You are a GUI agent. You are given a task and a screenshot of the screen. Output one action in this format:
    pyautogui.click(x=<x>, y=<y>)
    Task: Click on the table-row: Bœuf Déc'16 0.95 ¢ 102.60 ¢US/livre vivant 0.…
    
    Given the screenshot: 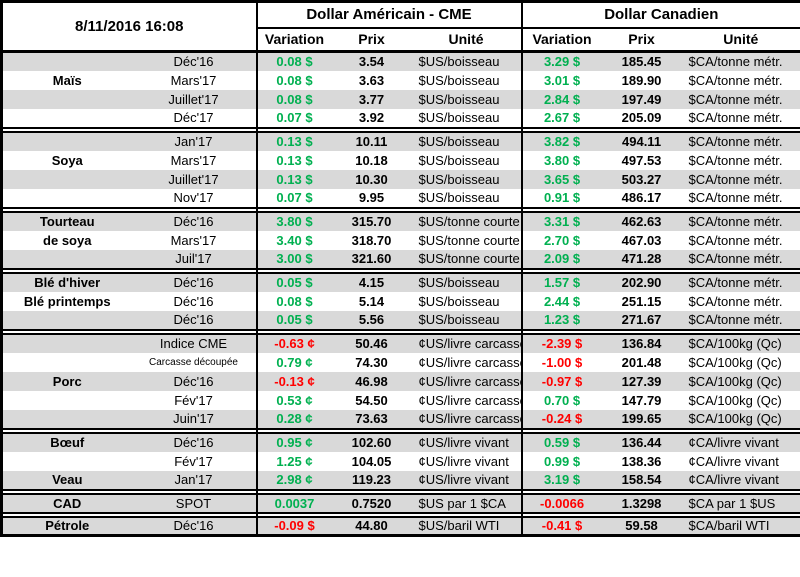 What is the action you would take?
    pyautogui.click(x=400, y=442)
    